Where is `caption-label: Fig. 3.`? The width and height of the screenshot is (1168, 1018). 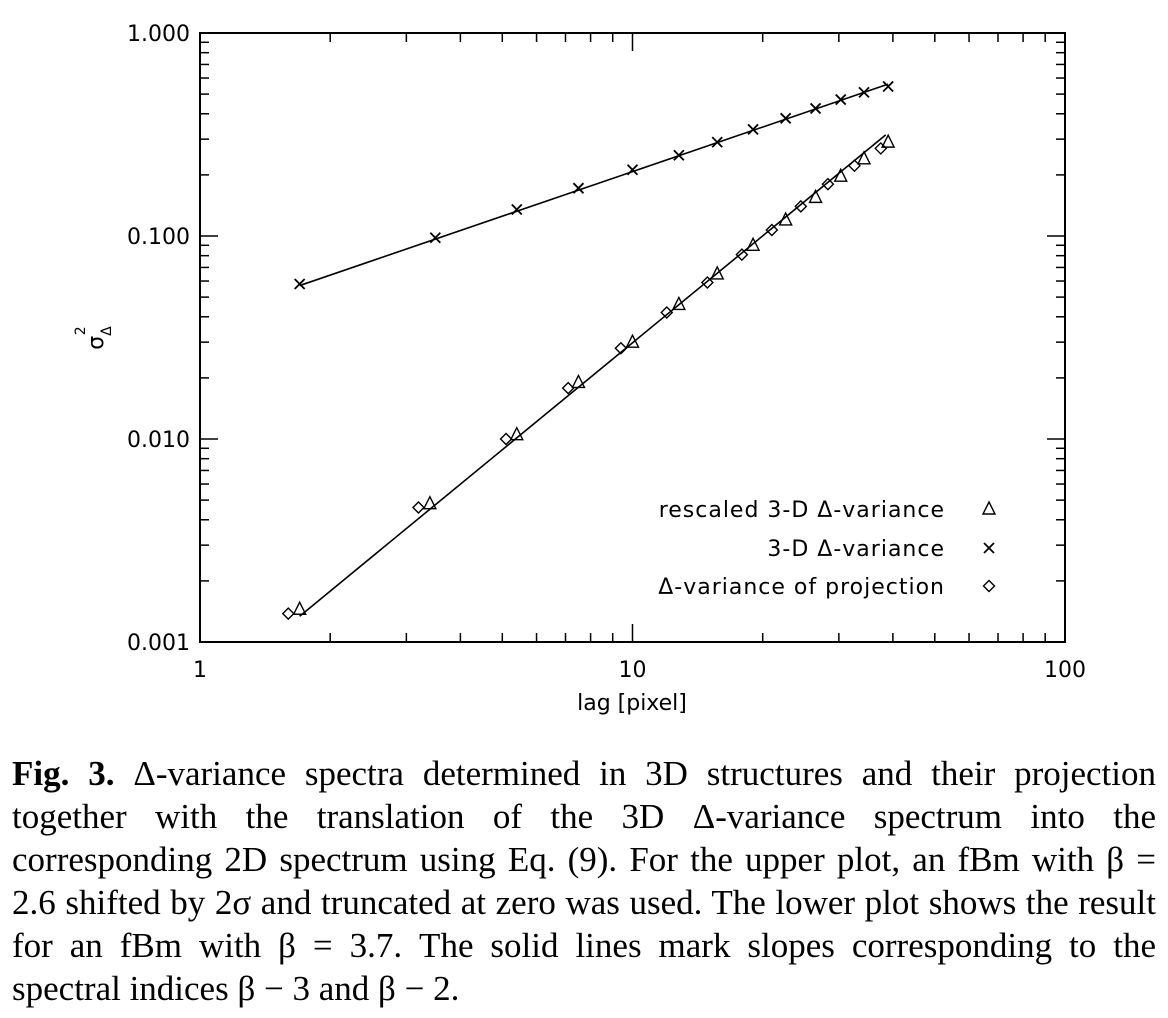
caption-label: Fig. 3. is located at coordinates (63, 773).